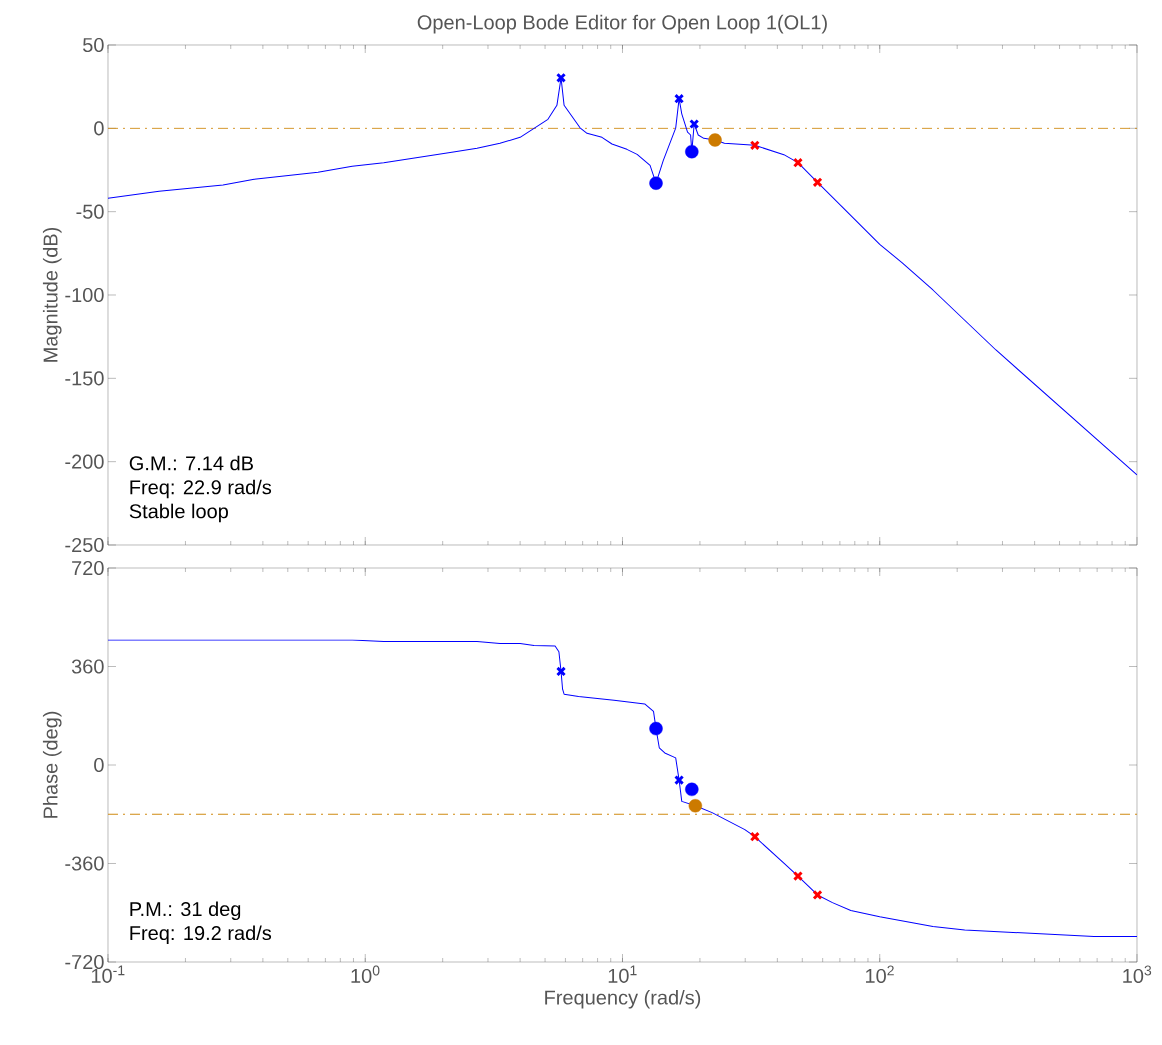 The width and height of the screenshot is (1162, 1045). I want to click on x-tick-label: 10$^{3}$, so click(1137, 974).